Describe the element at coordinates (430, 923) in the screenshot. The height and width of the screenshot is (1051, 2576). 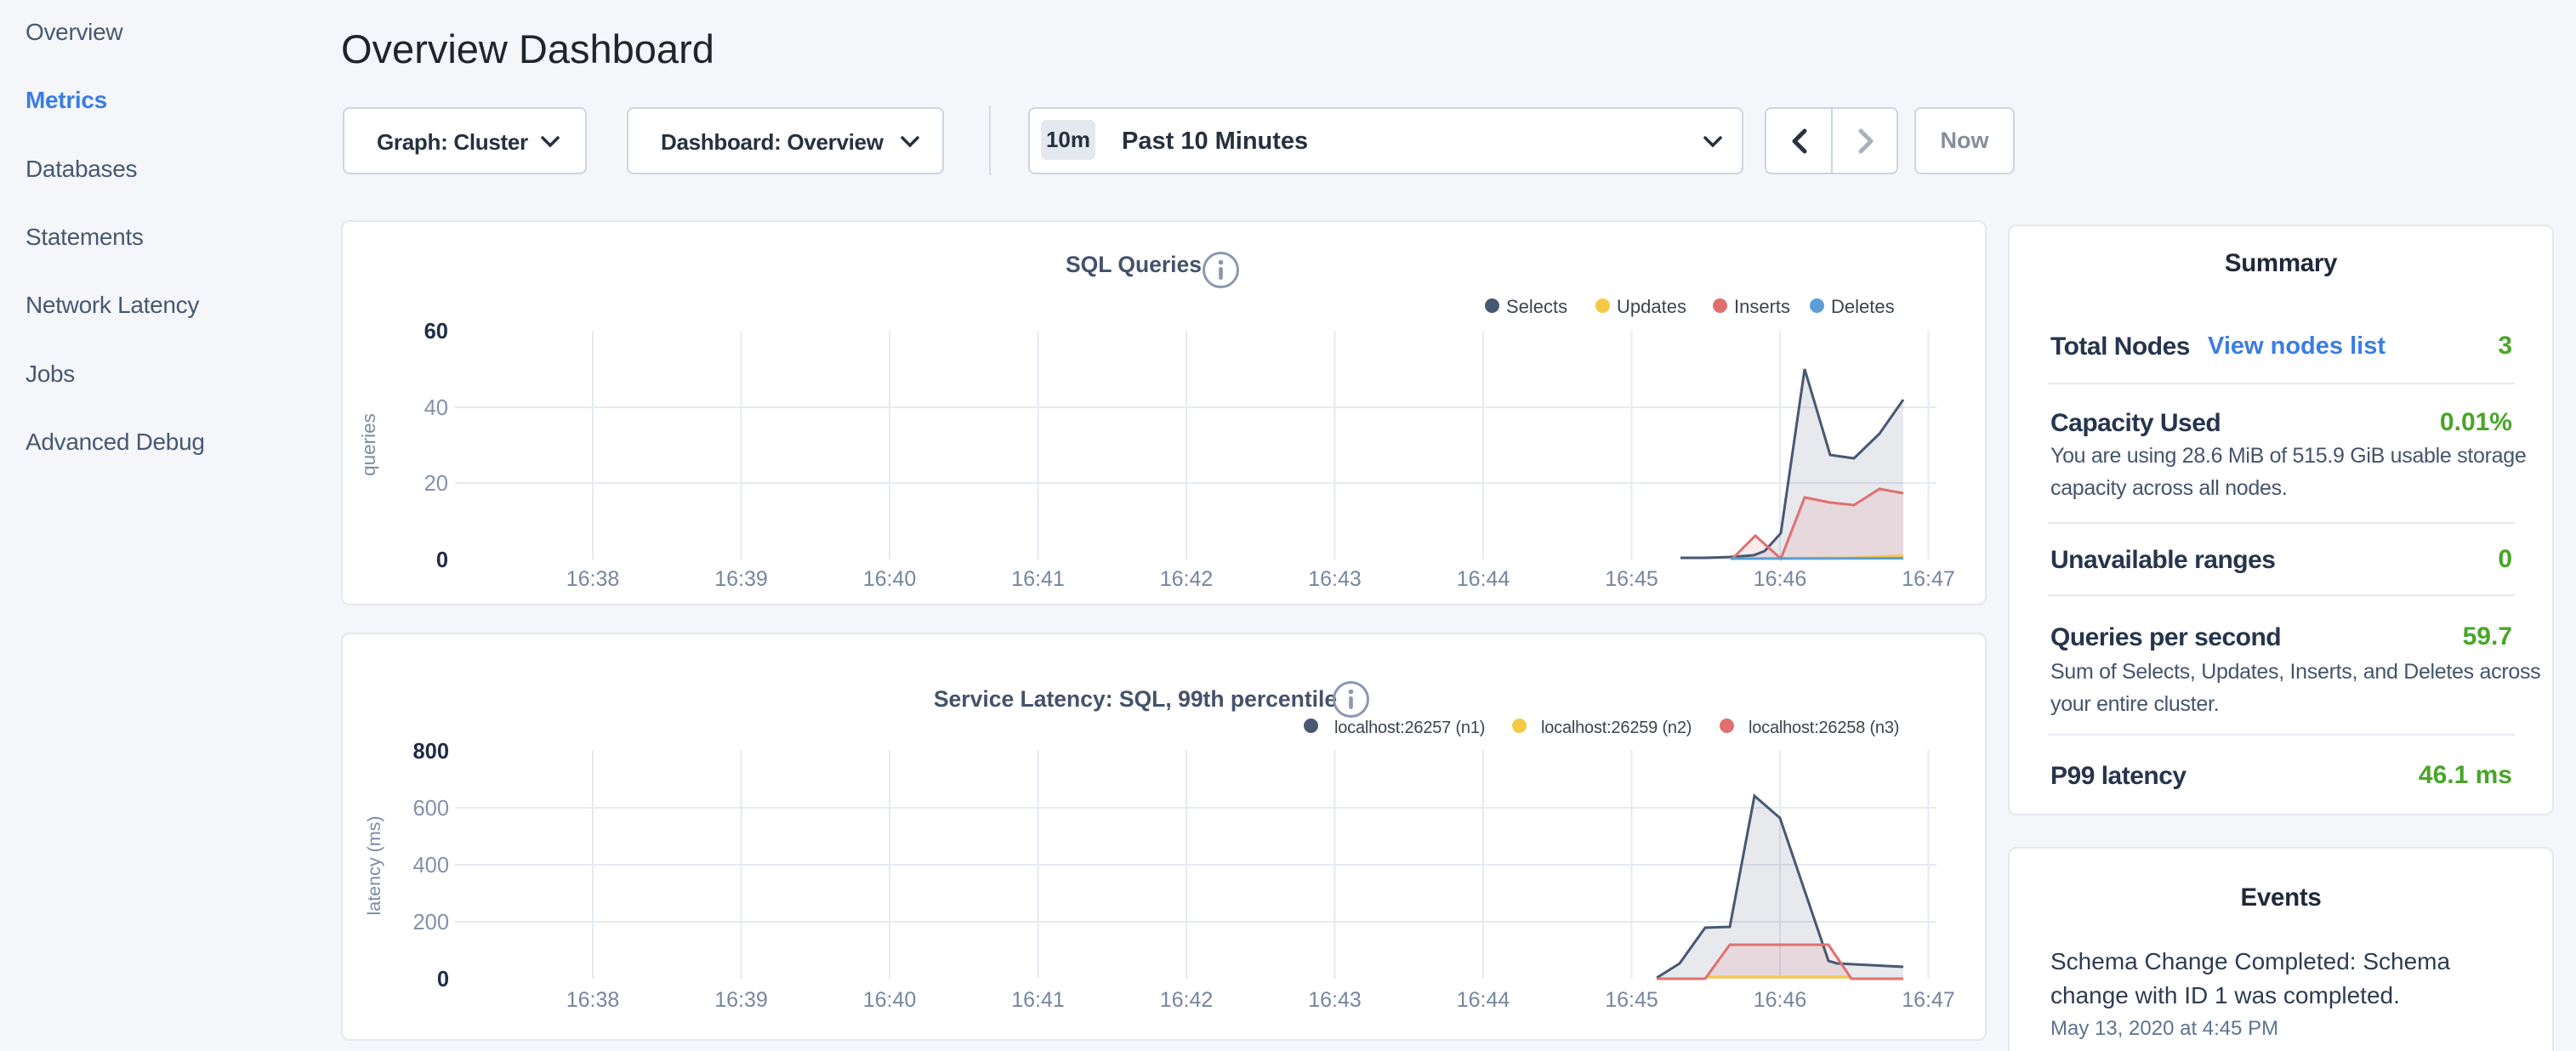
I see `svg-text: 200` at that location.